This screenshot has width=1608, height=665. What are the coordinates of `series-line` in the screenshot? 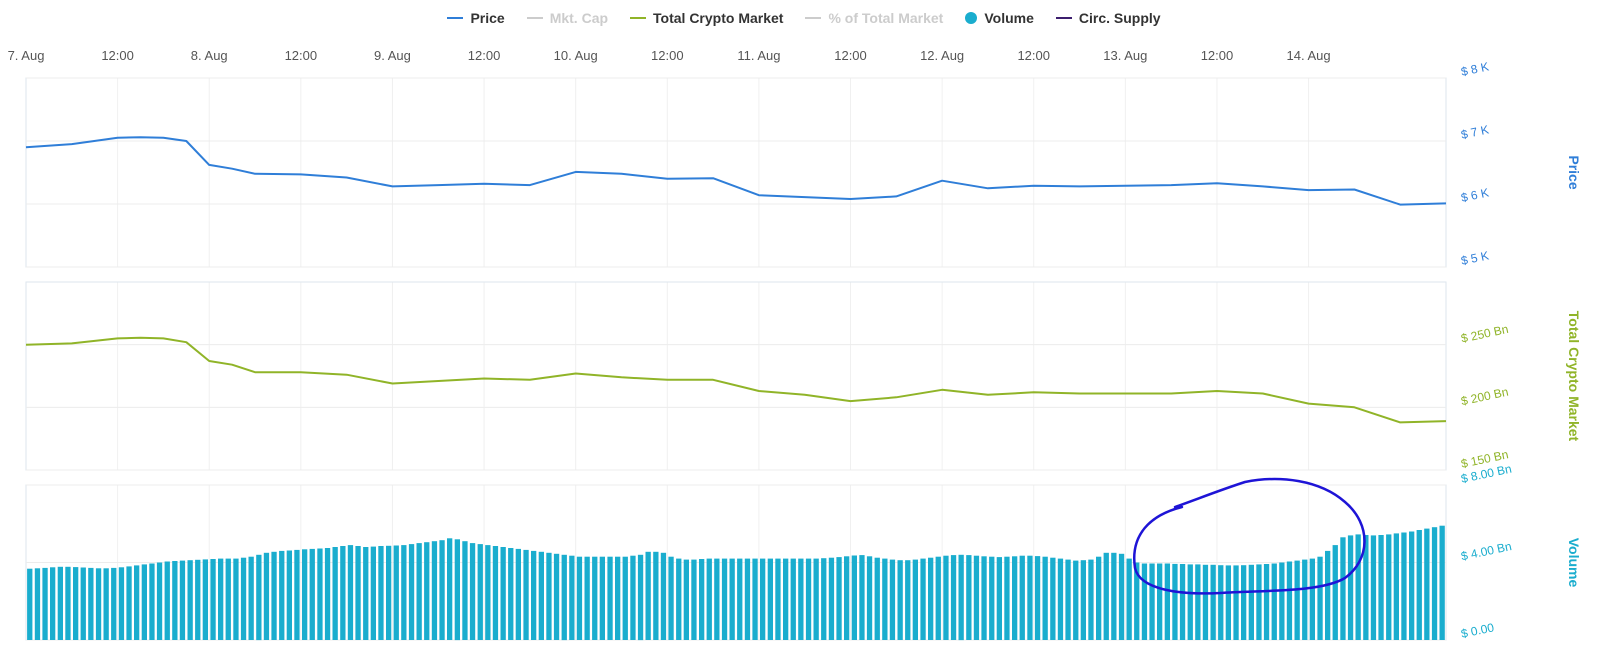 It's located at (736, 171).